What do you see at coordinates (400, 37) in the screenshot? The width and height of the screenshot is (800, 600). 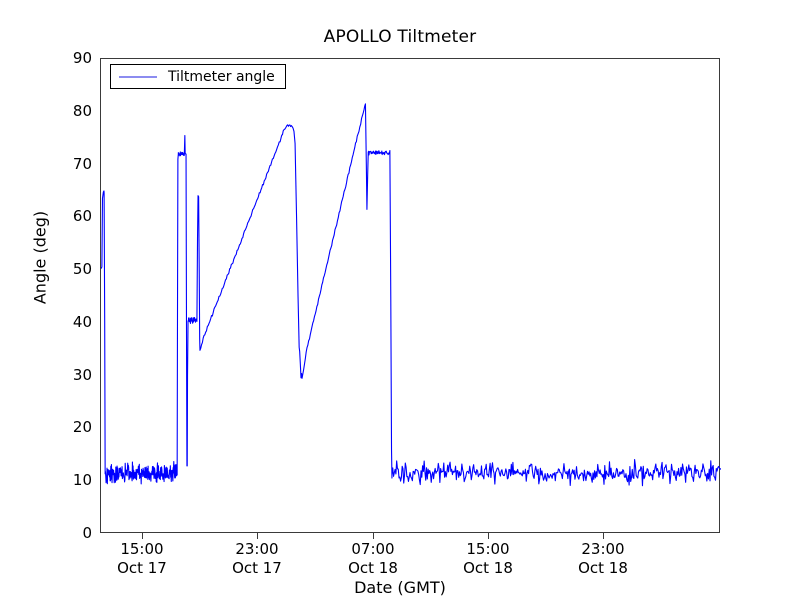 I see `chart-title: APOLLO Tiltmeter` at bounding box center [400, 37].